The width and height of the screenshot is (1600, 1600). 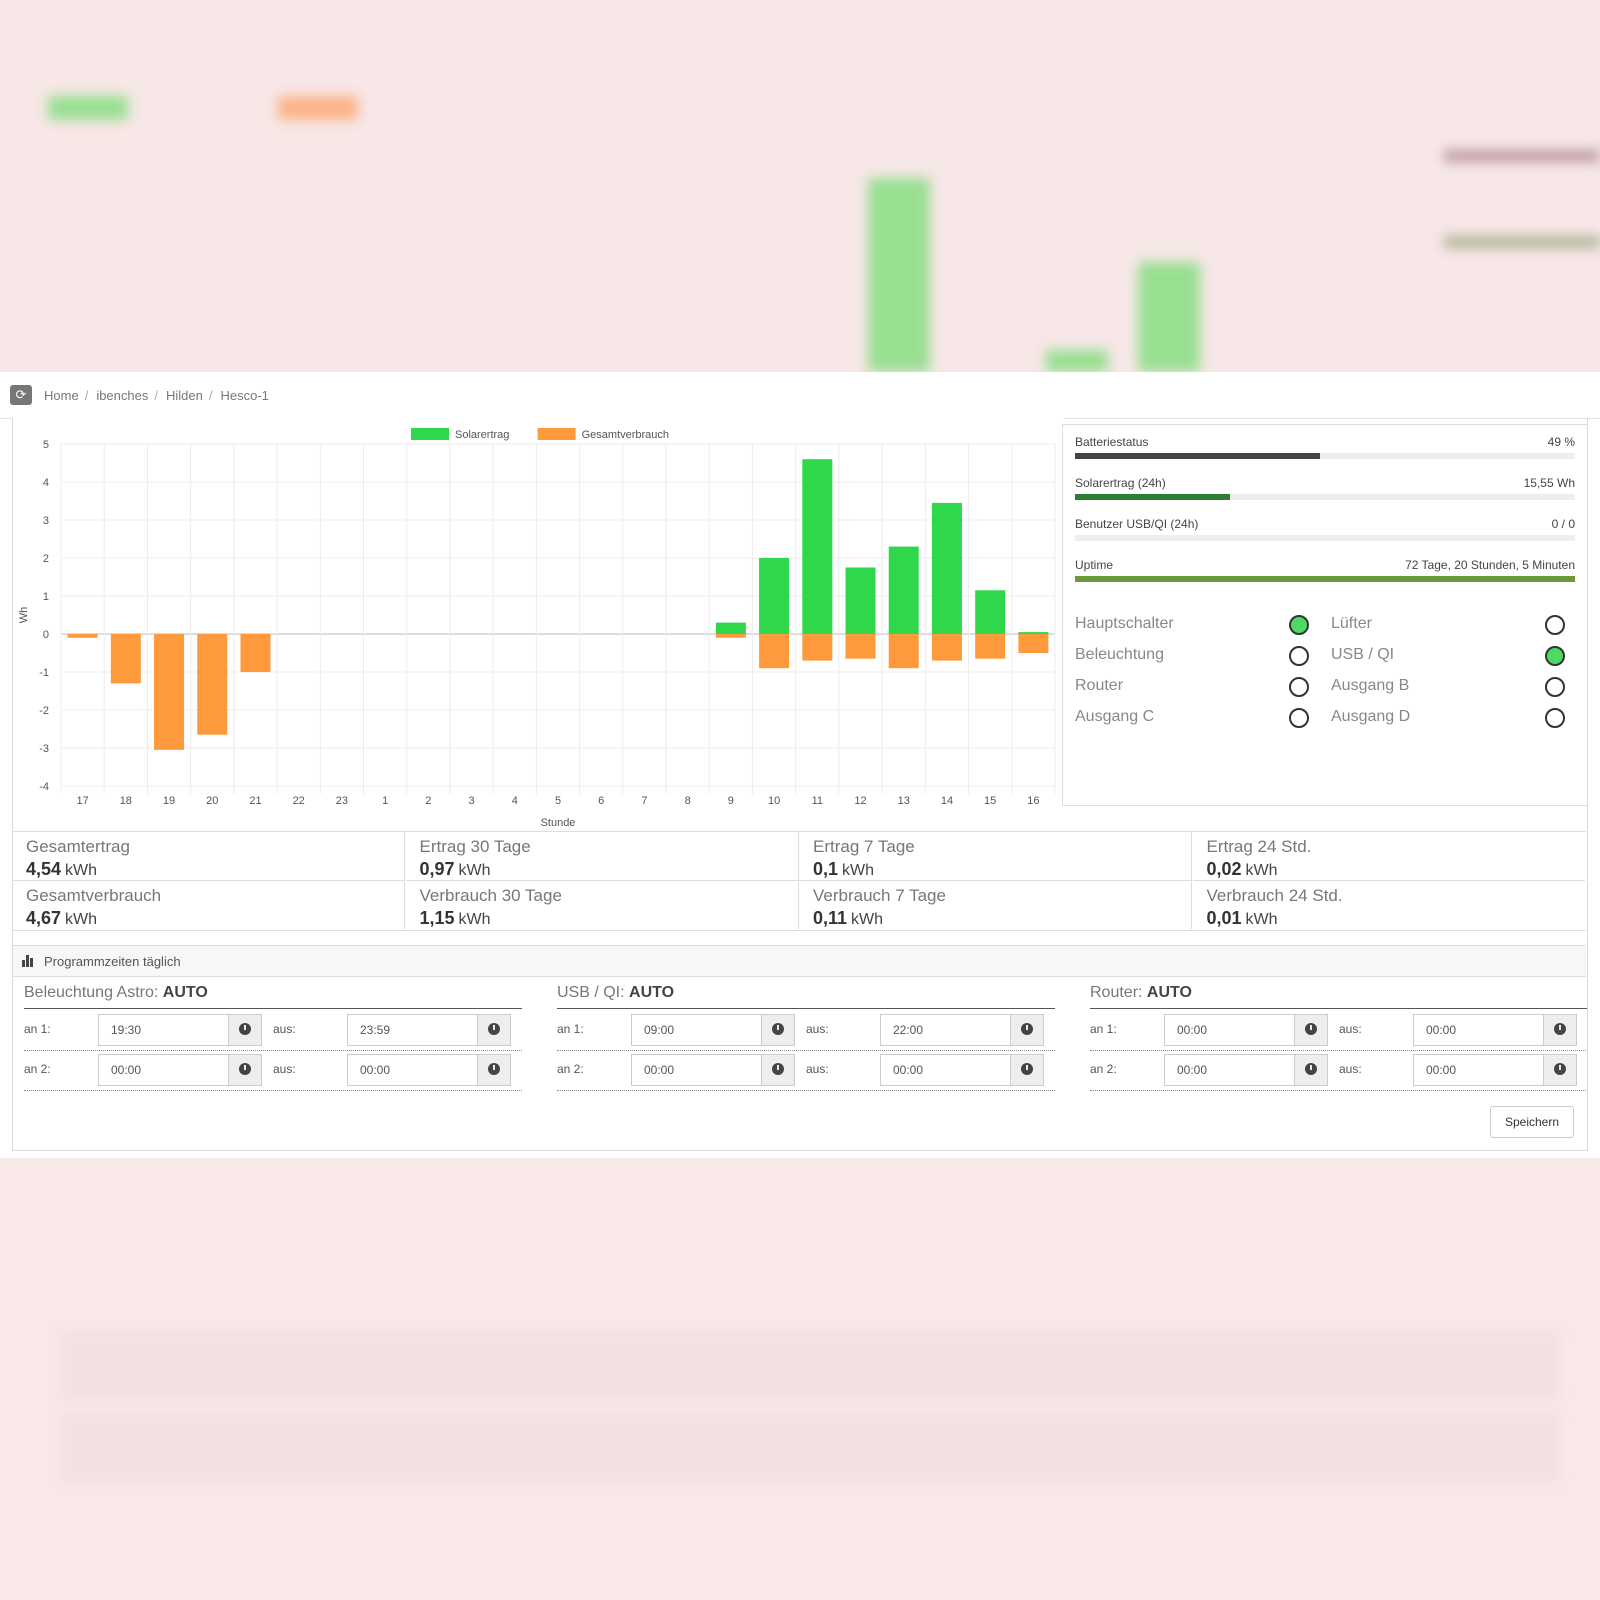 What do you see at coordinates (1339, 1030) in the screenshot?
I see `program-row: an 1: 00:00 aus: 00:00` at bounding box center [1339, 1030].